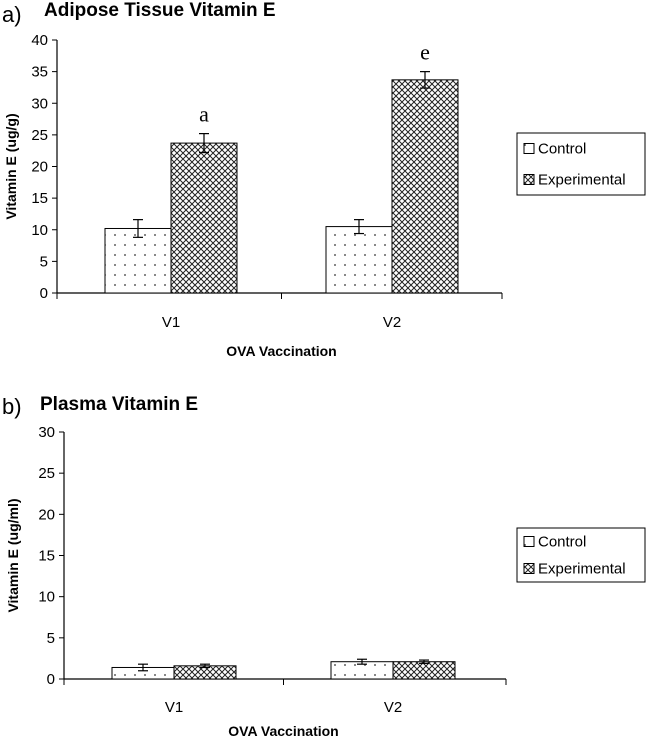 Image resolution: width=647 pixels, height=739 pixels. I want to click on chart-b-y-tick-label: 10, so click(46, 597).